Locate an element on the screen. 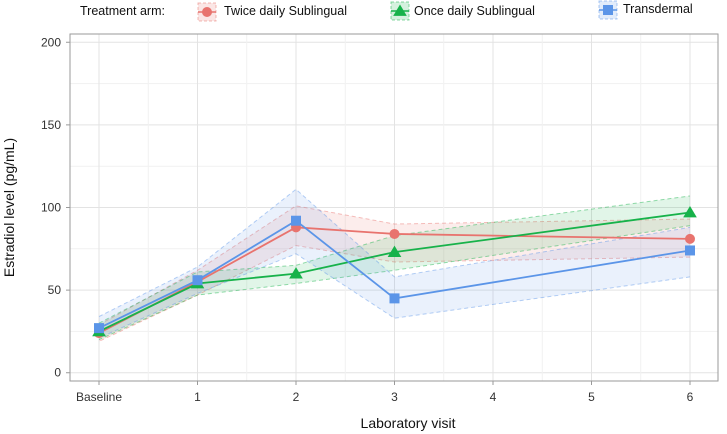  y-tick-label: 150 is located at coordinates (51, 125).